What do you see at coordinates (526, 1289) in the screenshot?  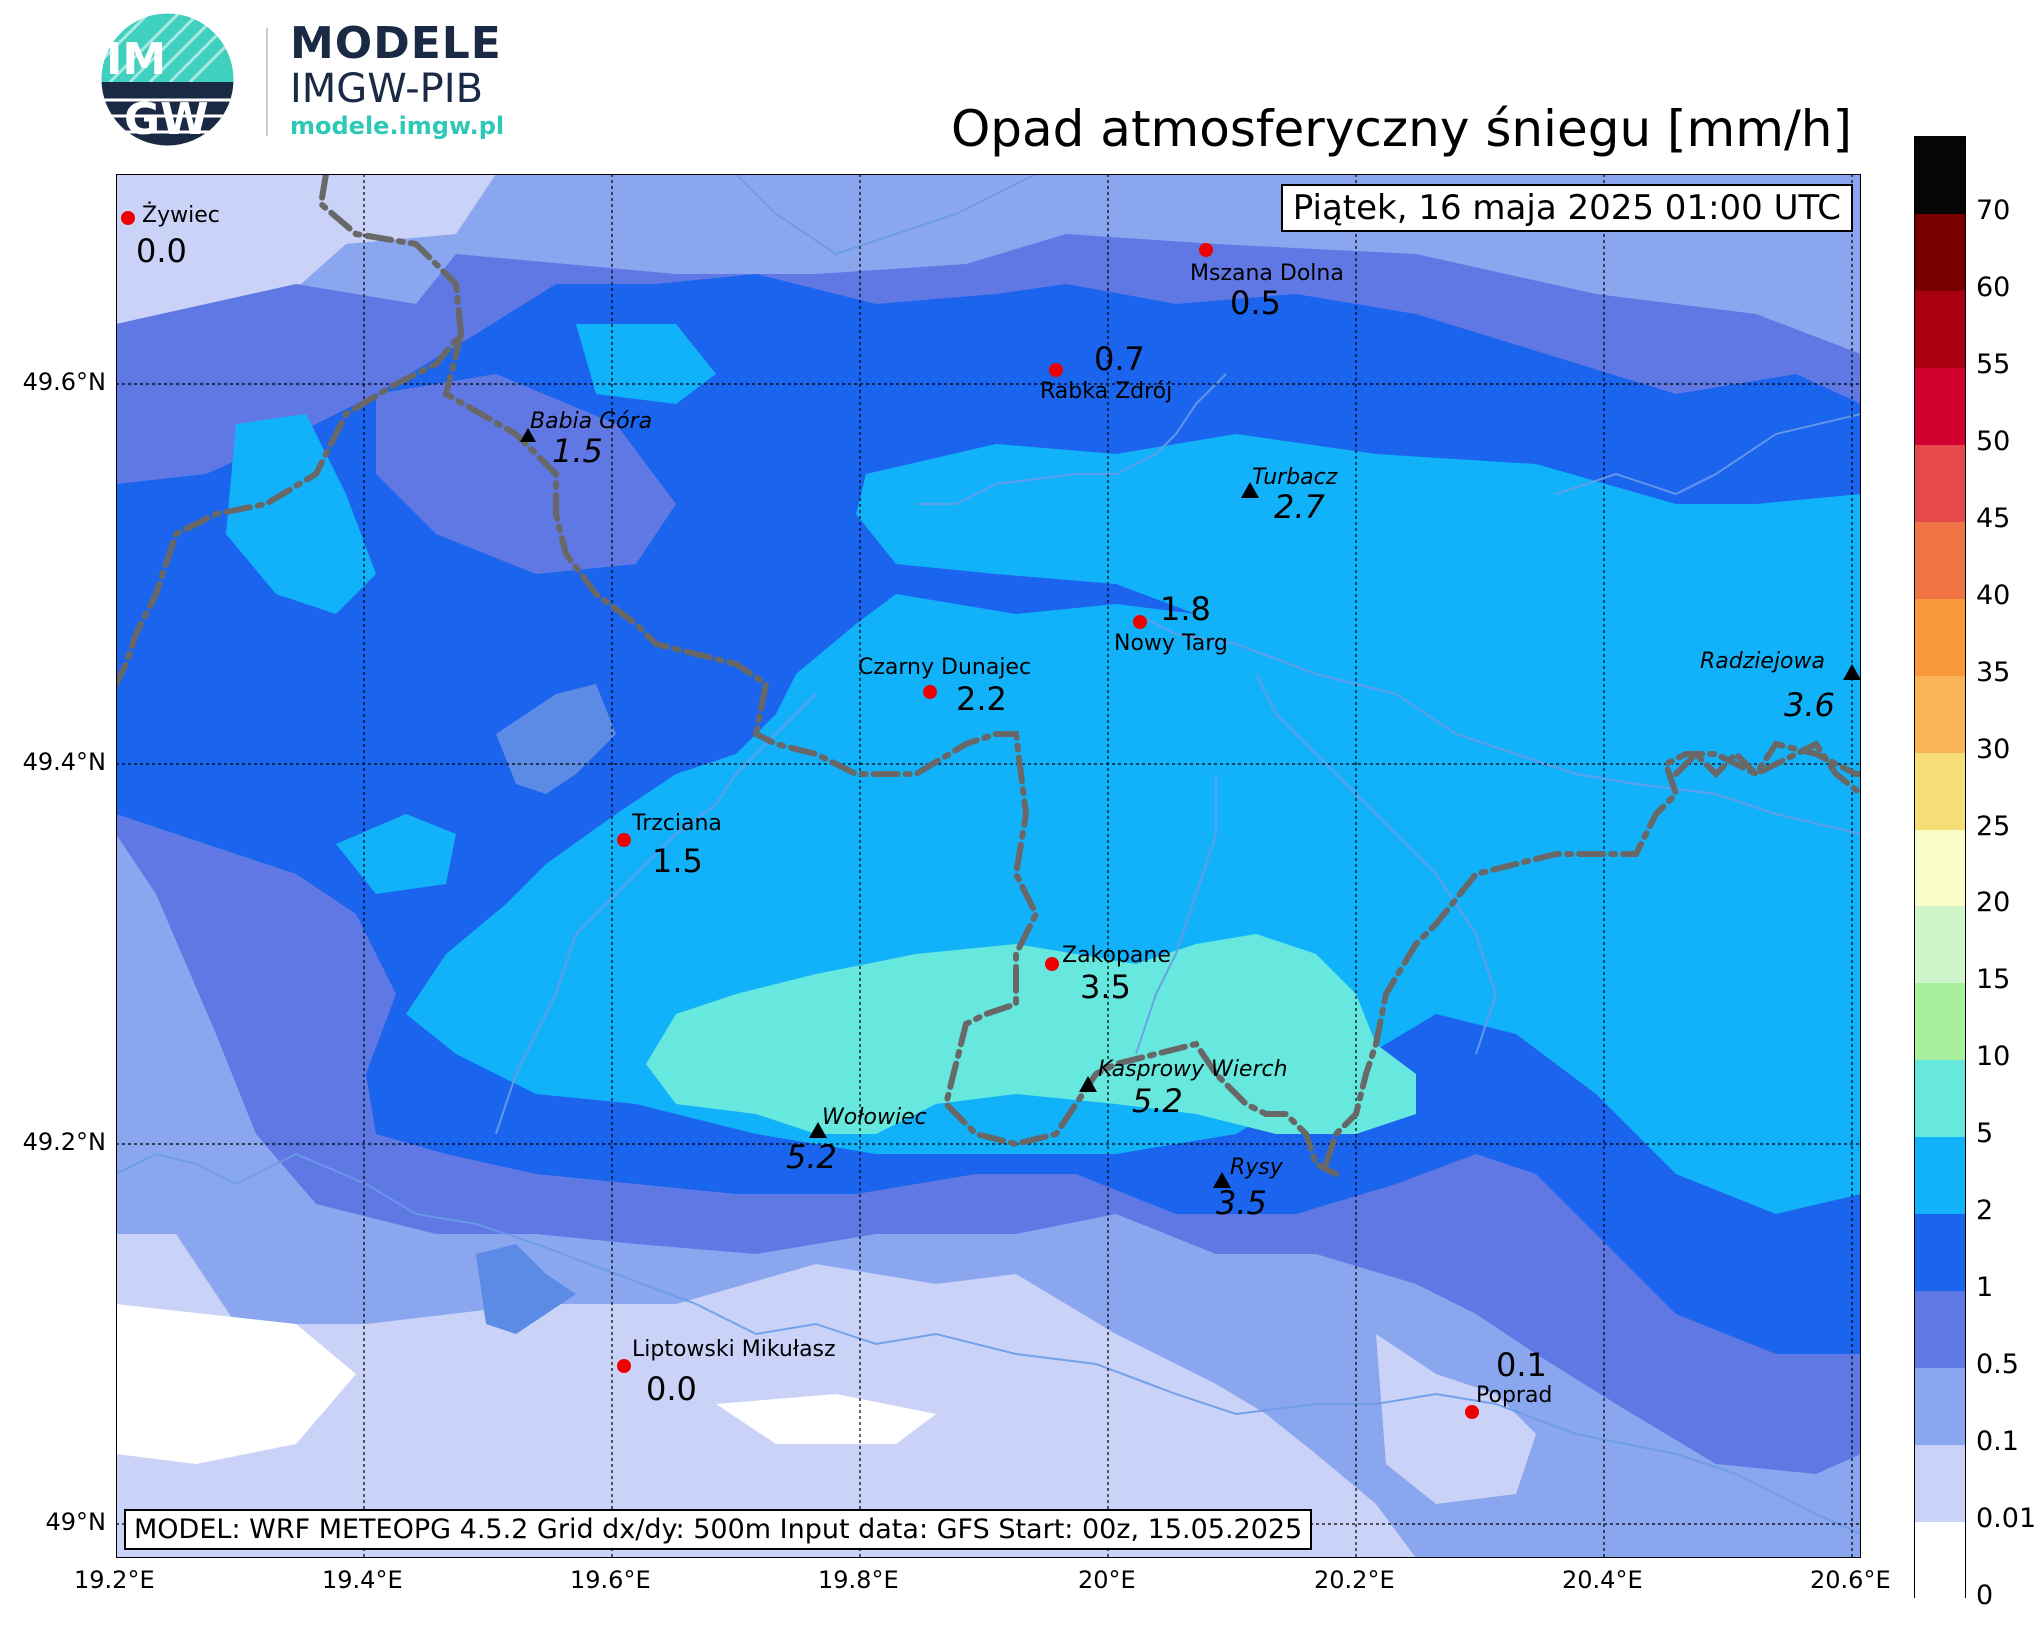 I see `lake-liptovska-mara` at bounding box center [526, 1289].